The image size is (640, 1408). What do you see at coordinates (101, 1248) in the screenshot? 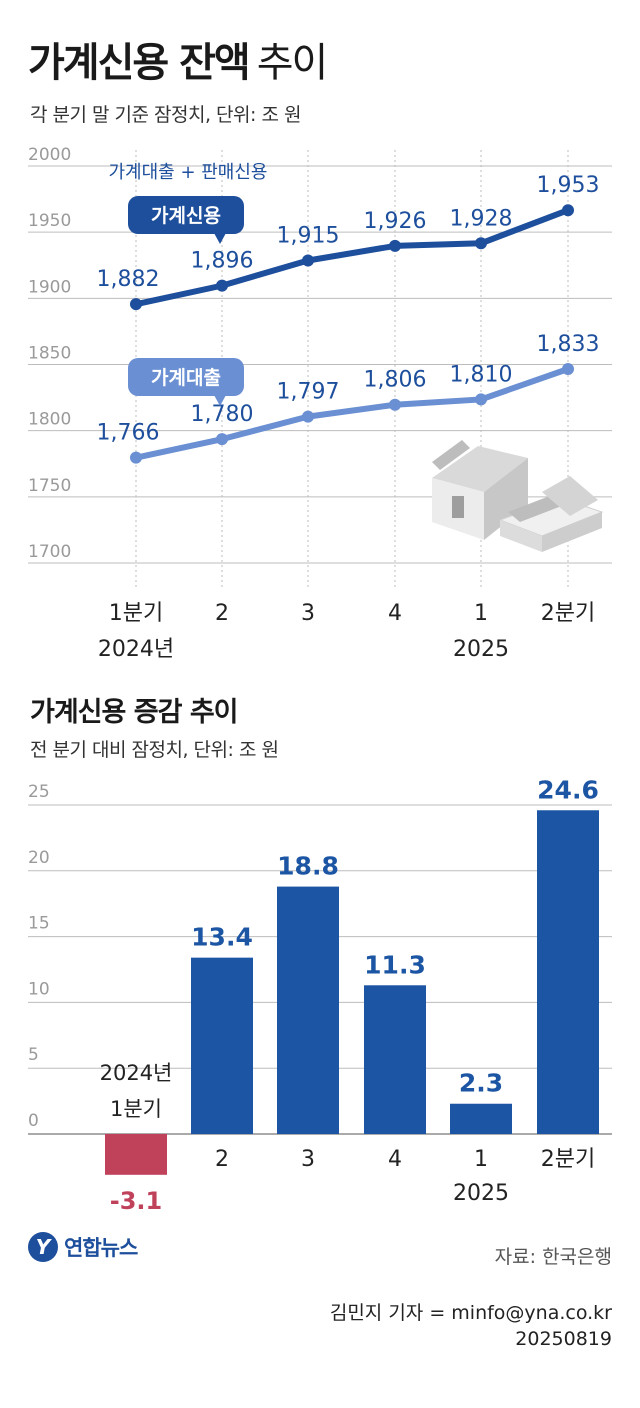
I see `yonhap-logo-text: 연합뉴스` at bounding box center [101, 1248].